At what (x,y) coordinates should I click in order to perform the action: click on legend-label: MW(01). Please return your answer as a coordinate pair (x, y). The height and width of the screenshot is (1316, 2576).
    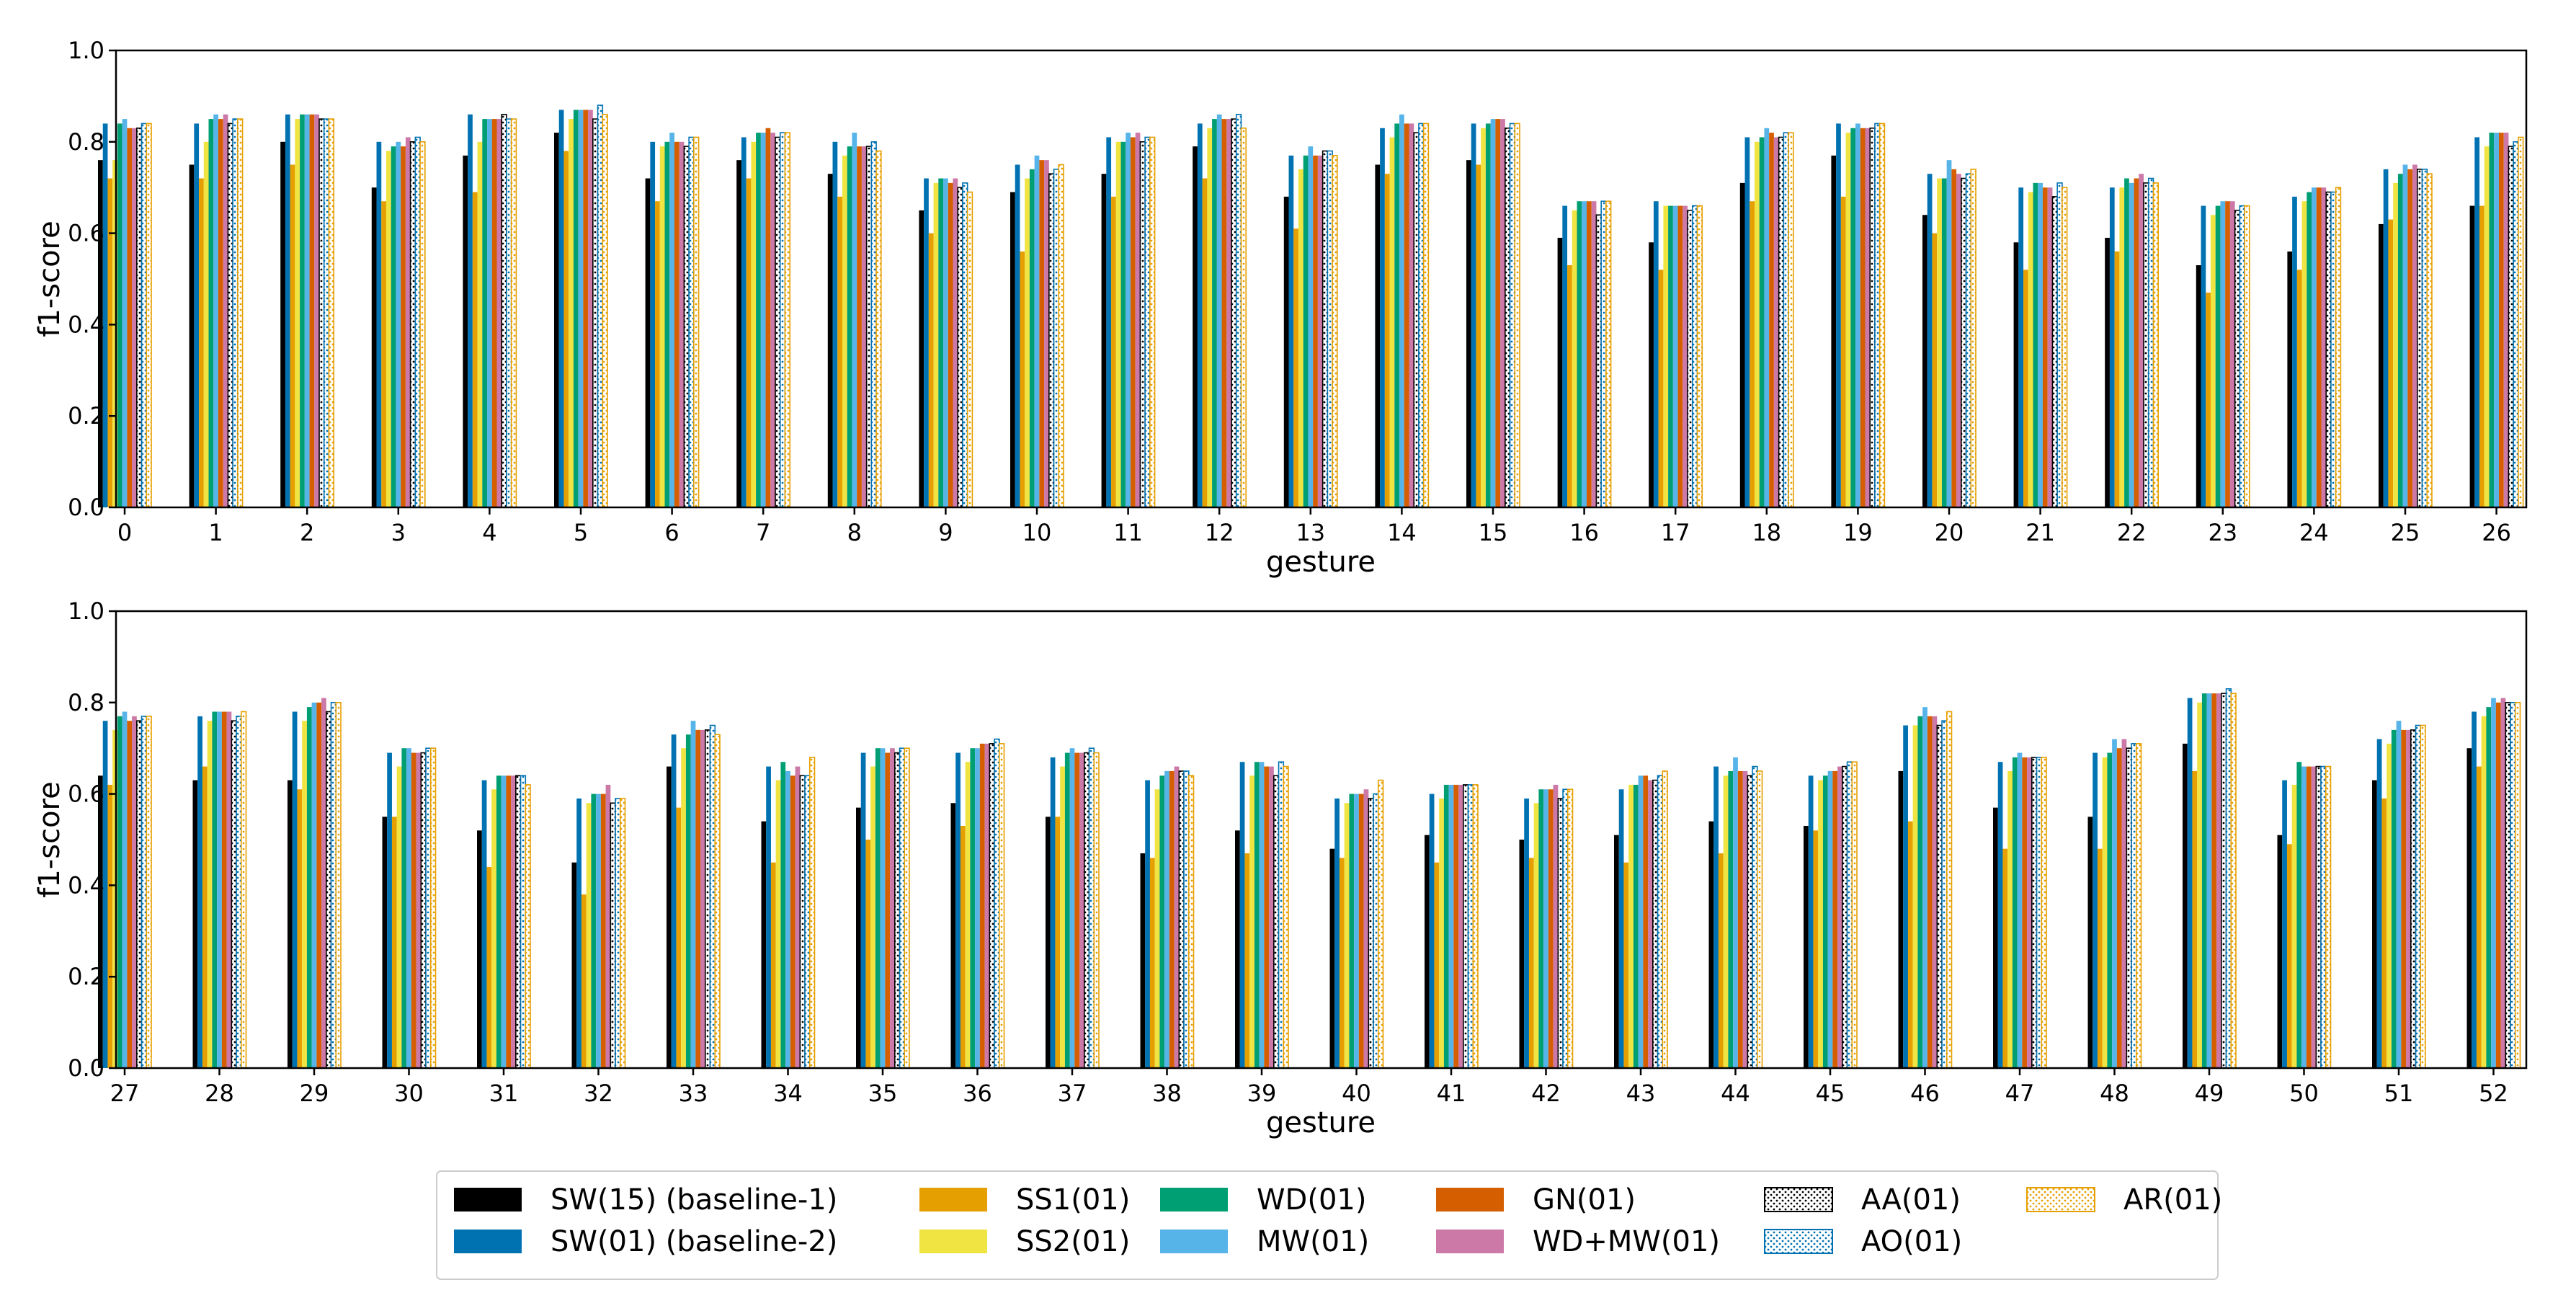
    Looking at the image, I should click on (1313, 1241).